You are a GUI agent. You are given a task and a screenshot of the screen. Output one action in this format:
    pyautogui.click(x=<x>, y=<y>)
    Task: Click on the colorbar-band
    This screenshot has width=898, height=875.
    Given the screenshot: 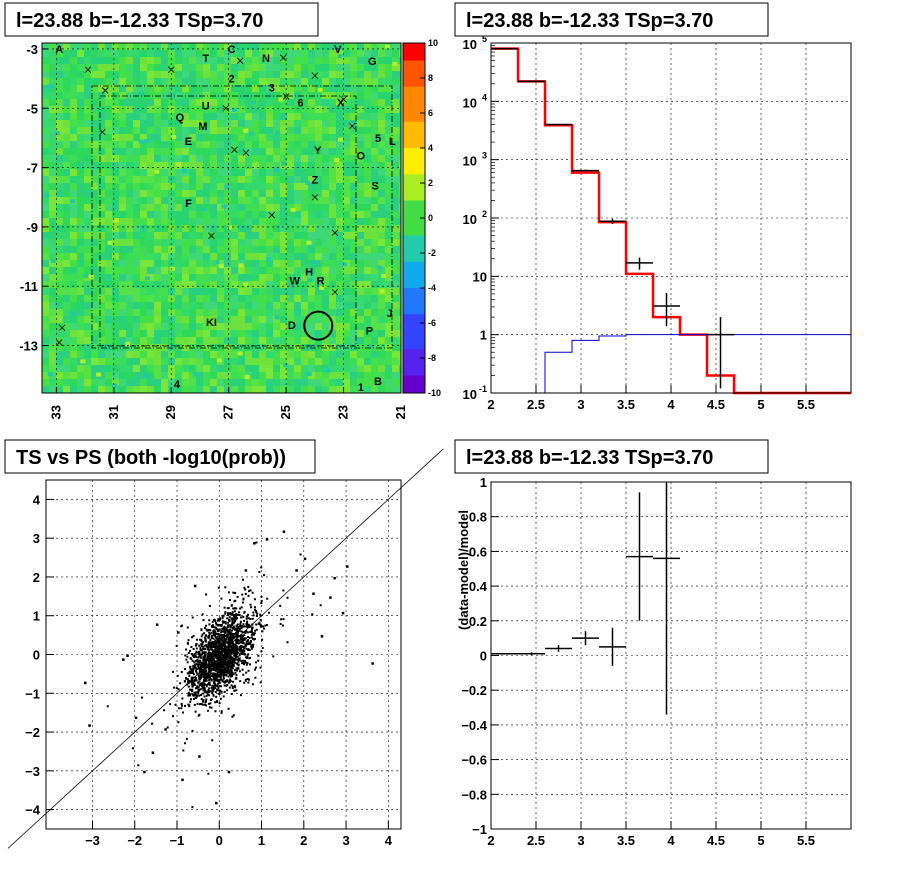 What is the action you would take?
    pyautogui.click(x=414, y=179)
    